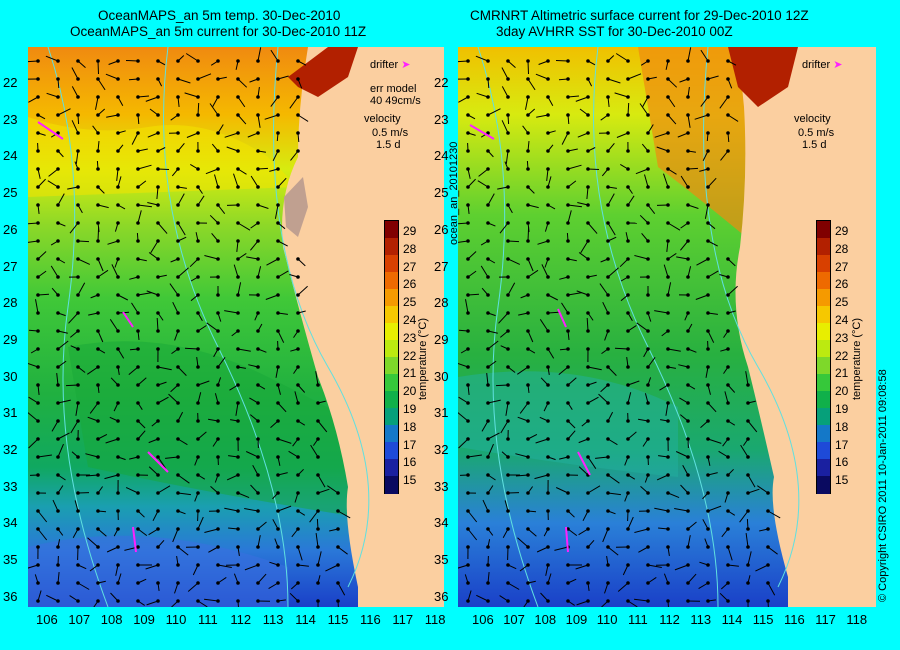 This screenshot has width=900, height=650. Describe the element at coordinates (435, 619) in the screenshot. I see `x-tick-left: 118` at that location.